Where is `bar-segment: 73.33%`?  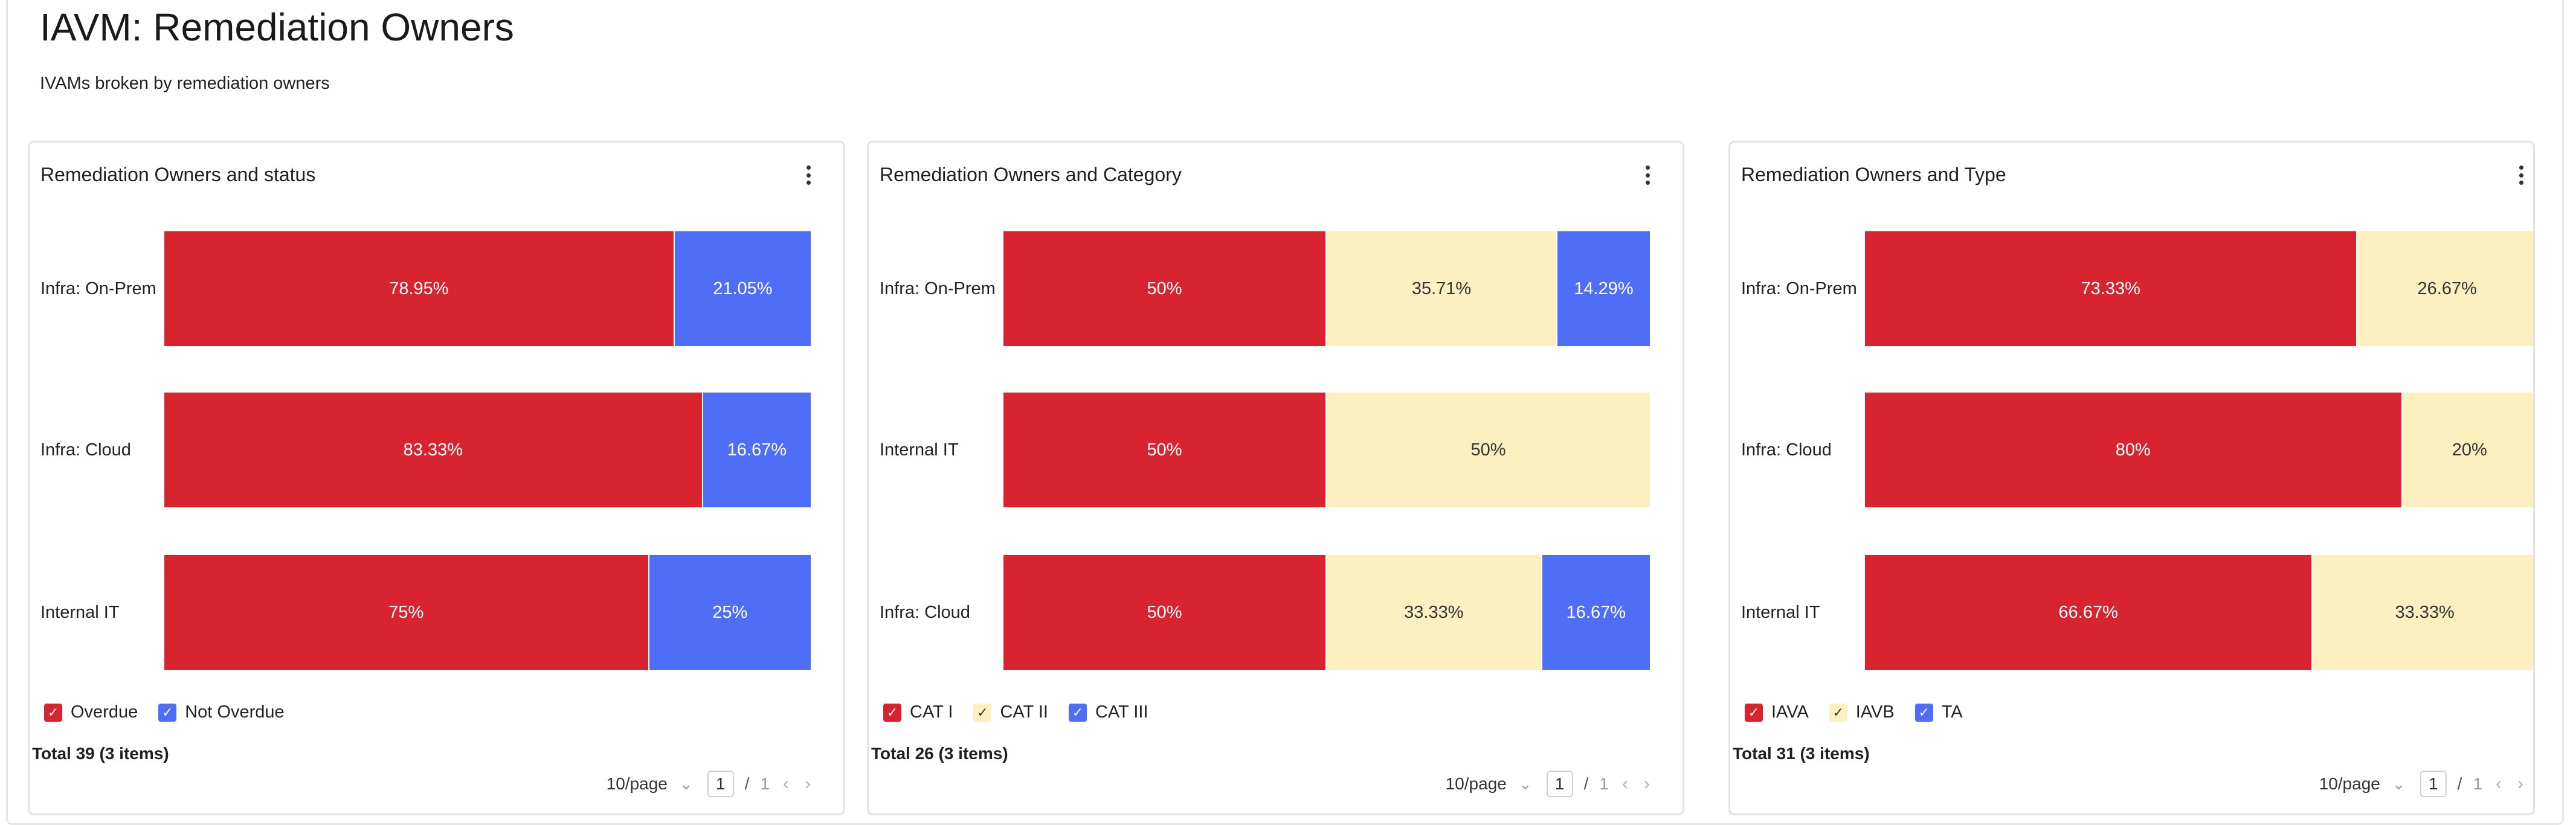 bar-segment: 73.33% is located at coordinates (2111, 288).